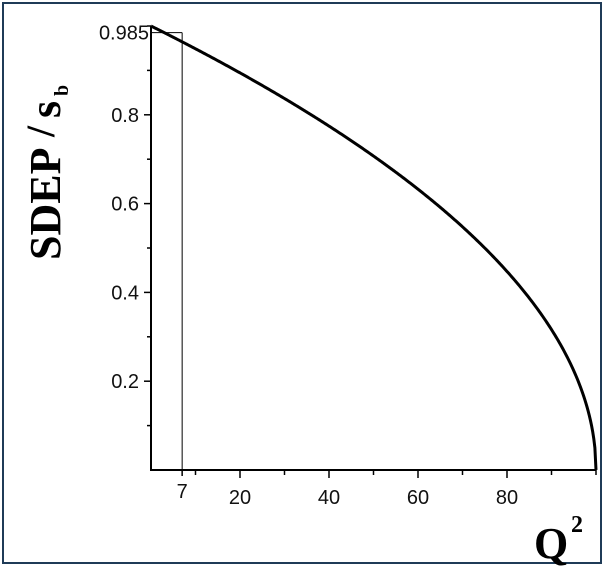  What do you see at coordinates (45, 109) in the screenshot?
I see `y-axis-label-s: s` at bounding box center [45, 109].